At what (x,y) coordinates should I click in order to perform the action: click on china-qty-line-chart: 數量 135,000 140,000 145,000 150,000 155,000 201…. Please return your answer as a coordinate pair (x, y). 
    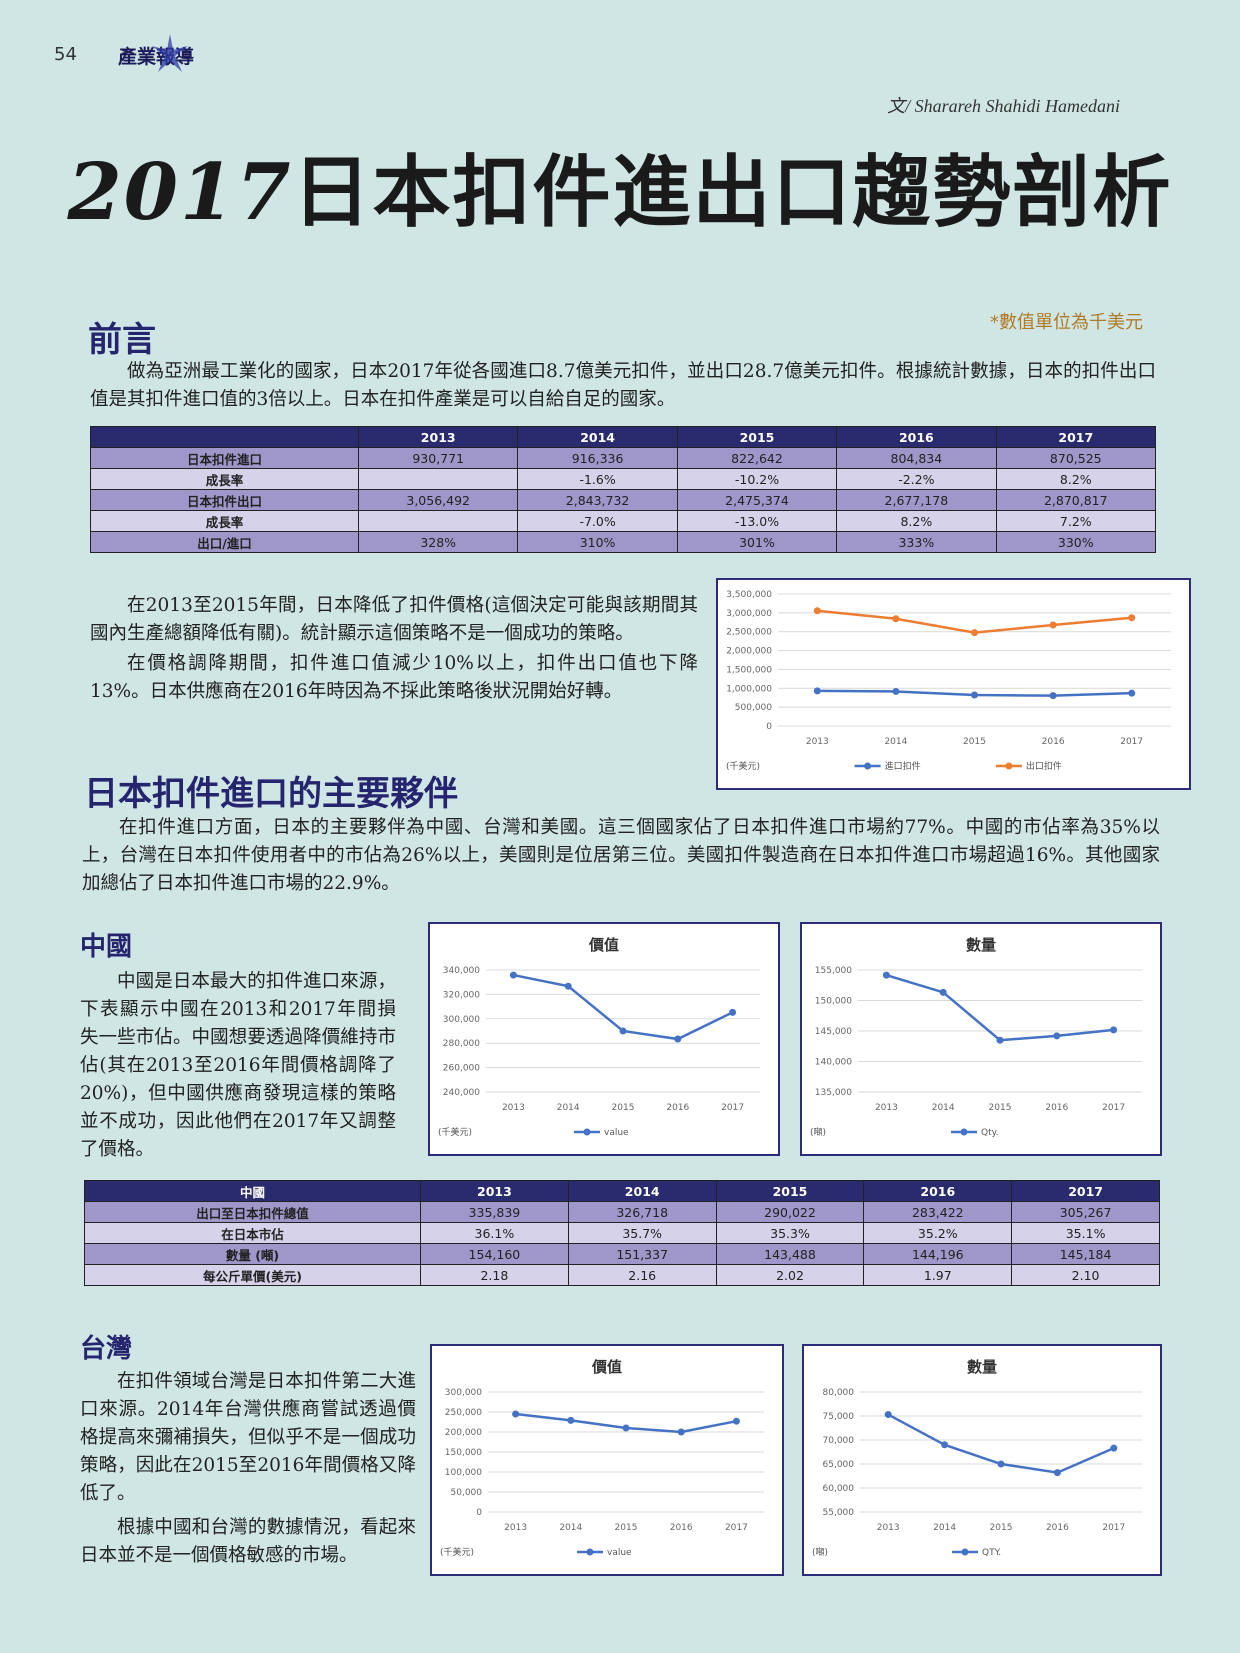
    Looking at the image, I should click on (976, 1037).